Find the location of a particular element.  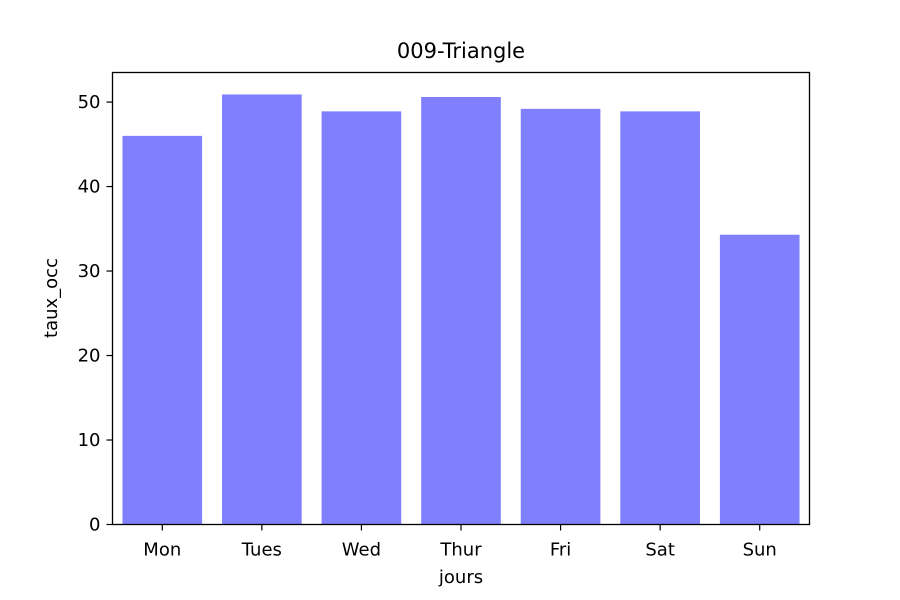

y-axis-label: taux_occ is located at coordinates (51, 298).